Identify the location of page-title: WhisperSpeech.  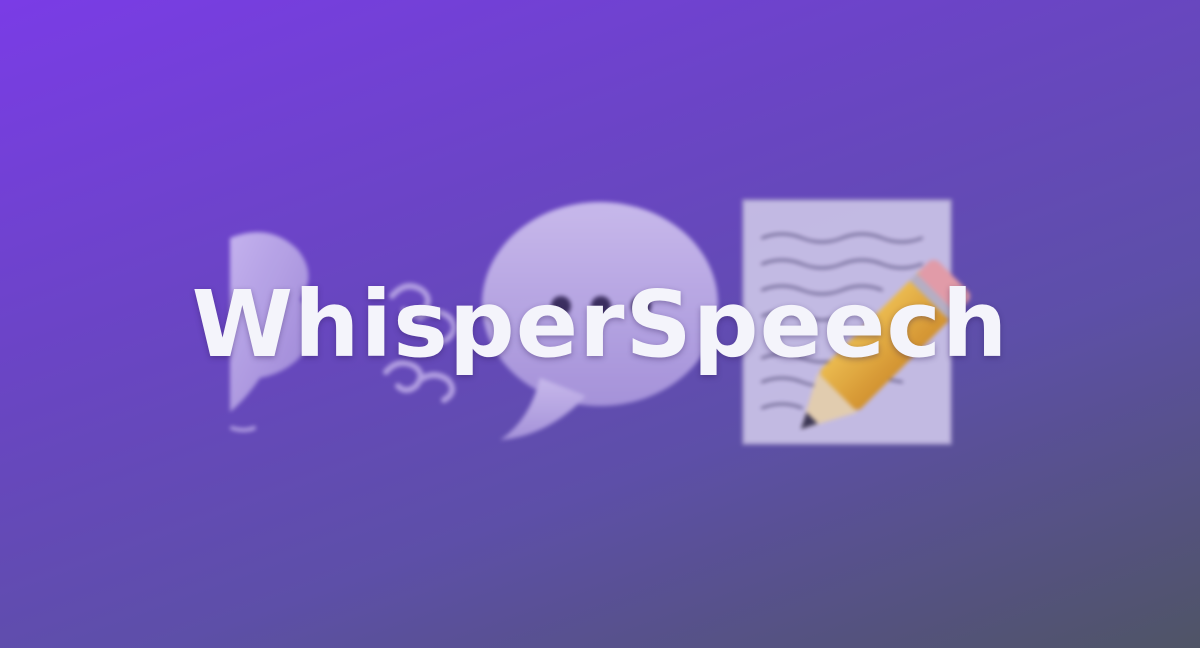
(600, 324).